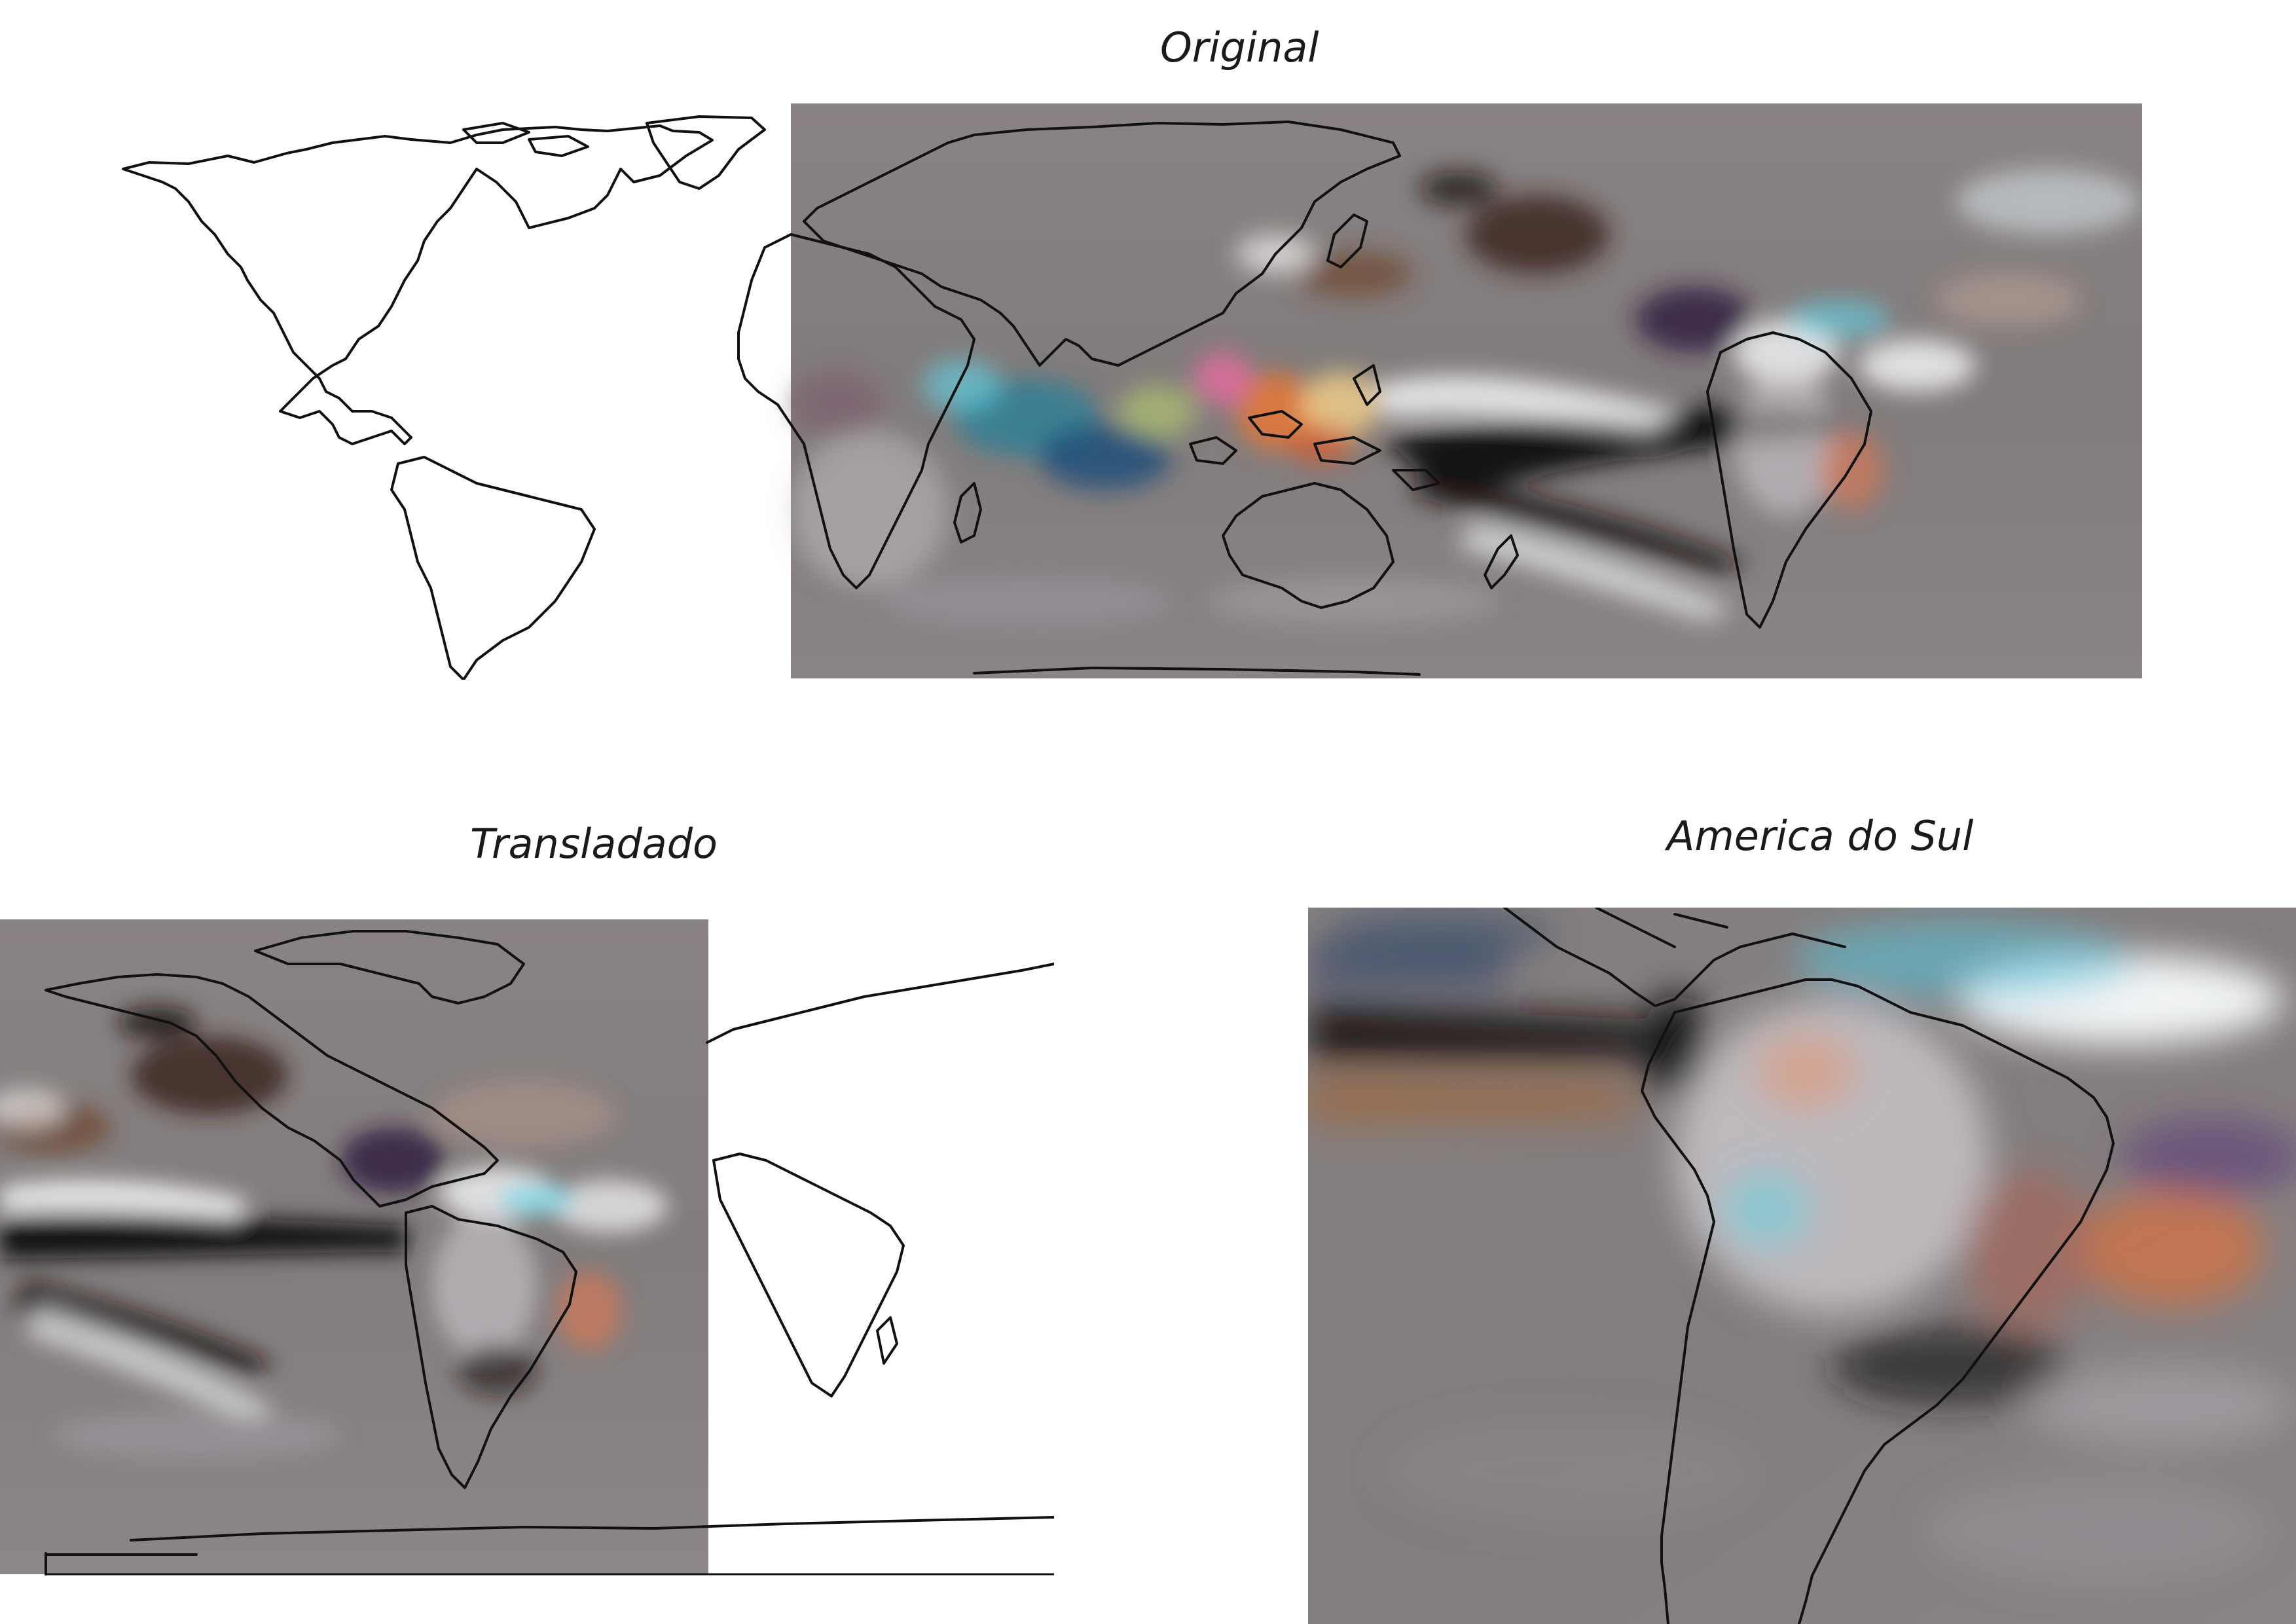  What do you see at coordinates (594, 844) in the screenshot?
I see `title-translated: Transladado` at bounding box center [594, 844].